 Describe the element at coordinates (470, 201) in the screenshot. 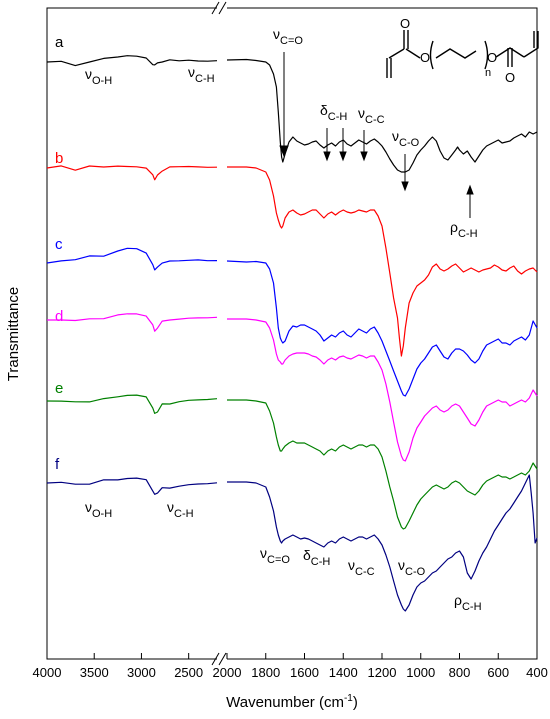

I see `arrow-rch` at that location.